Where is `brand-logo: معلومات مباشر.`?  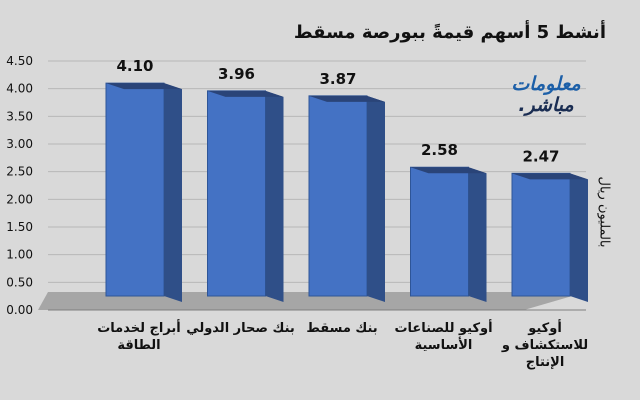
brand-logo: معلومات مباشر. is located at coordinates (546, 95).